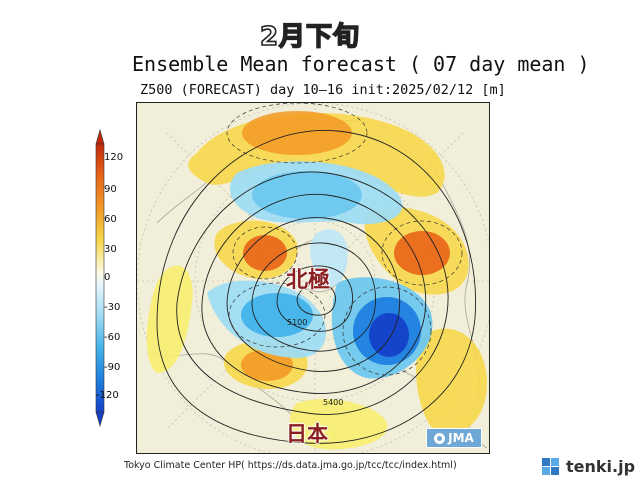 This screenshot has height=480, width=640. What do you see at coordinates (297, 322) in the screenshot?
I see `contour-label: 5100` at bounding box center [297, 322].